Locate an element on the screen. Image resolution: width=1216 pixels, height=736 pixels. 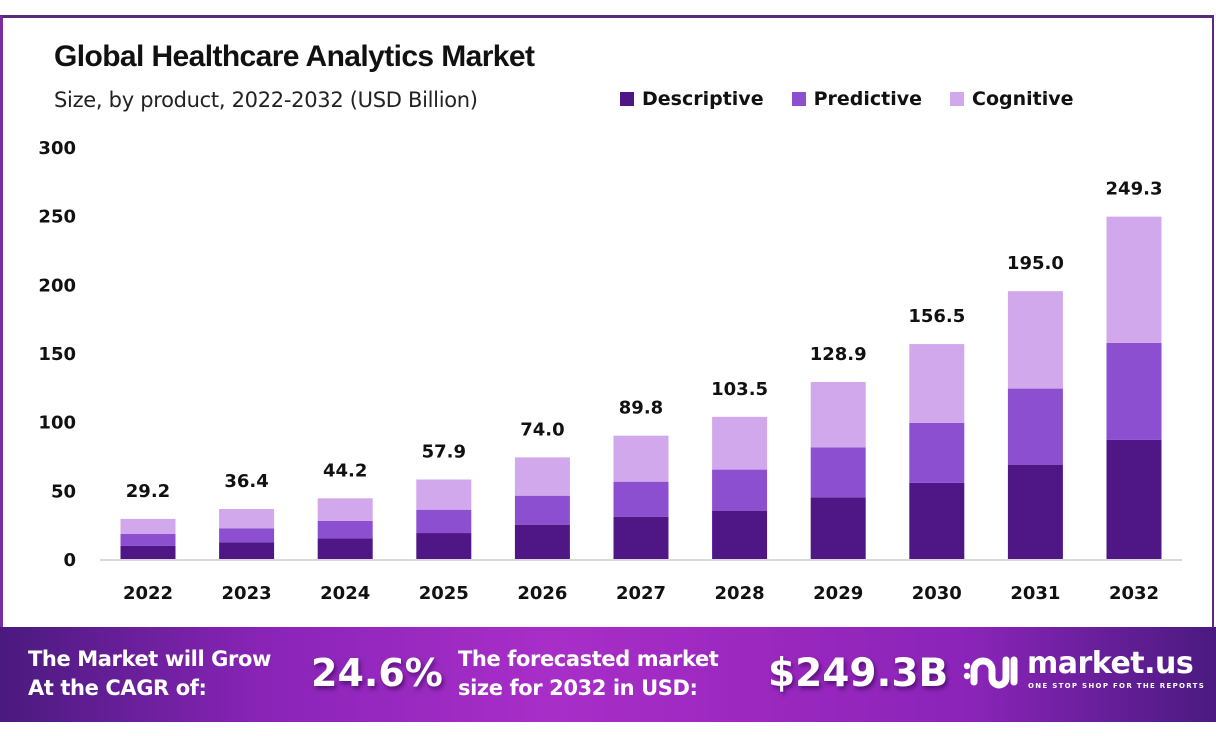
x-tick-label: 2025 is located at coordinates (444, 593).